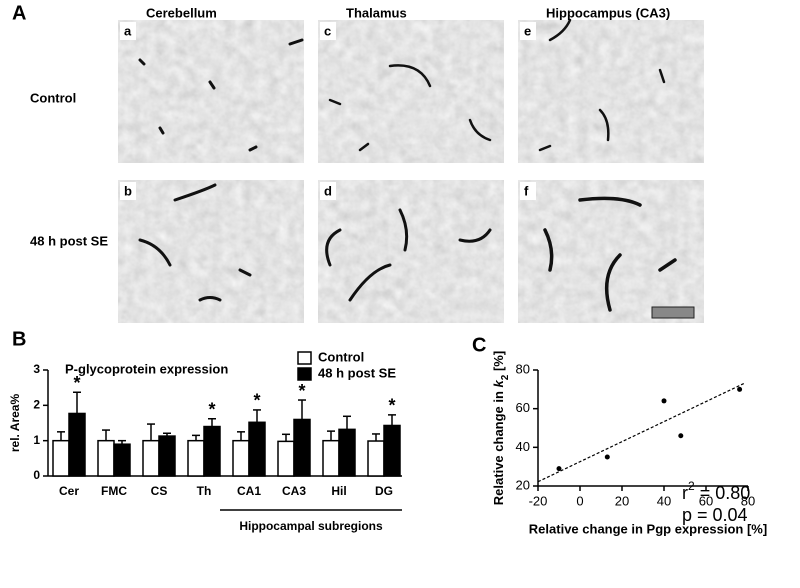 Image resolution: width=800 pixels, height=588 pixels. What do you see at coordinates (376, 12) in the screenshot?
I see `column-header: Thalamus` at bounding box center [376, 12].